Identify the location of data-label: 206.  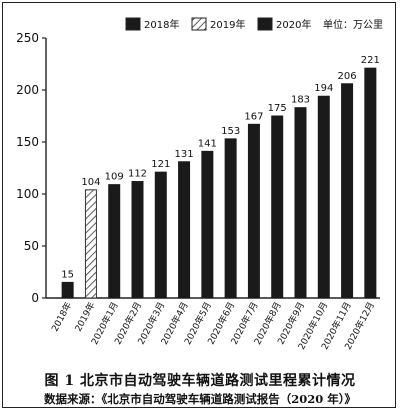
(347, 76).